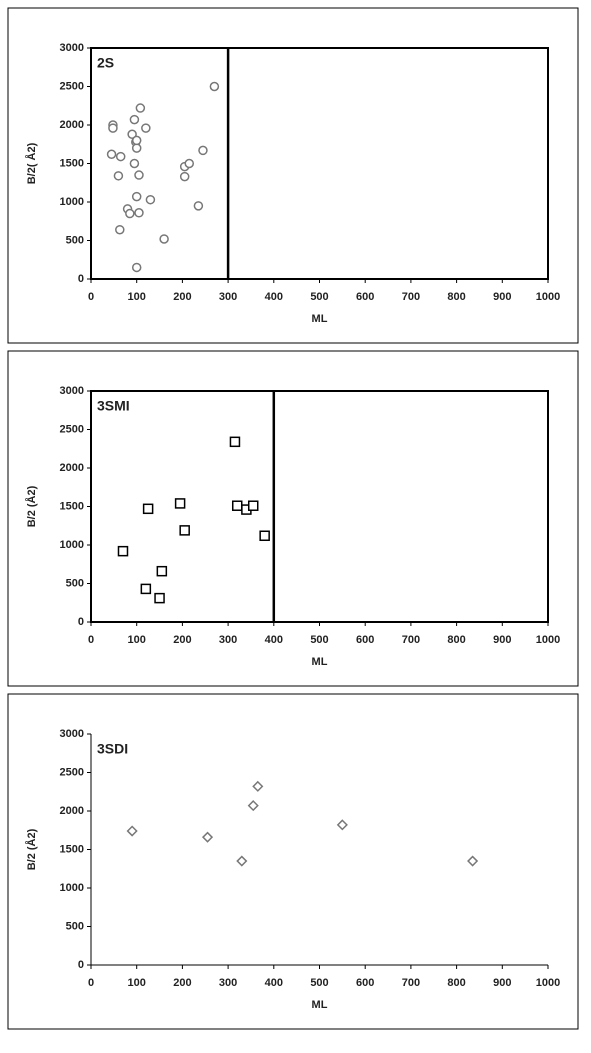 This screenshot has width=591, height=1053. What do you see at coordinates (31, 163) in the screenshot?
I see `y-axis-label: B/2( Å2)` at bounding box center [31, 163].